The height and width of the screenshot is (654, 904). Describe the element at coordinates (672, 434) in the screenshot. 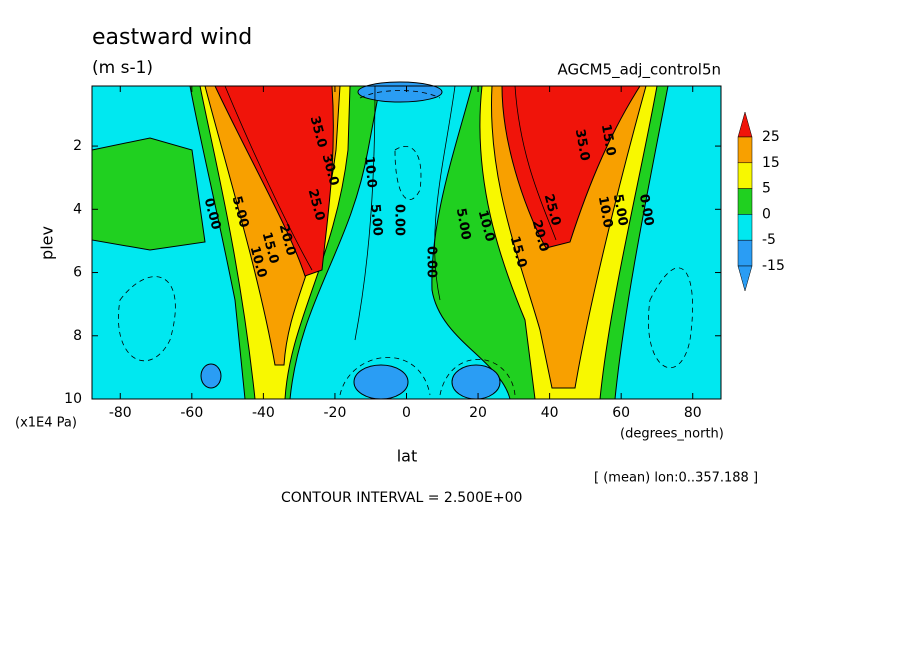

I see `x-axis-units: (degrees_north)` at that location.